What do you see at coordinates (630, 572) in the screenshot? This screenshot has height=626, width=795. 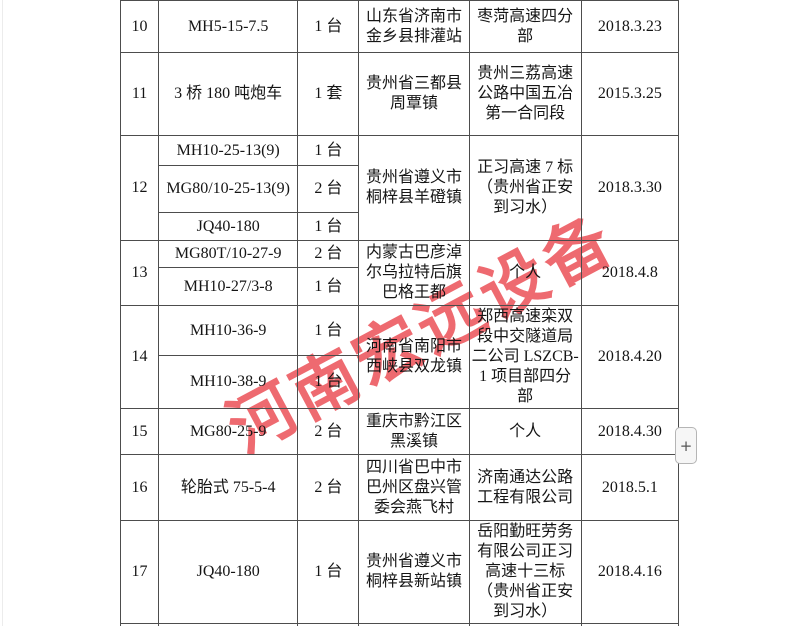 I see `cell-date: 2018.4.16` at bounding box center [630, 572].